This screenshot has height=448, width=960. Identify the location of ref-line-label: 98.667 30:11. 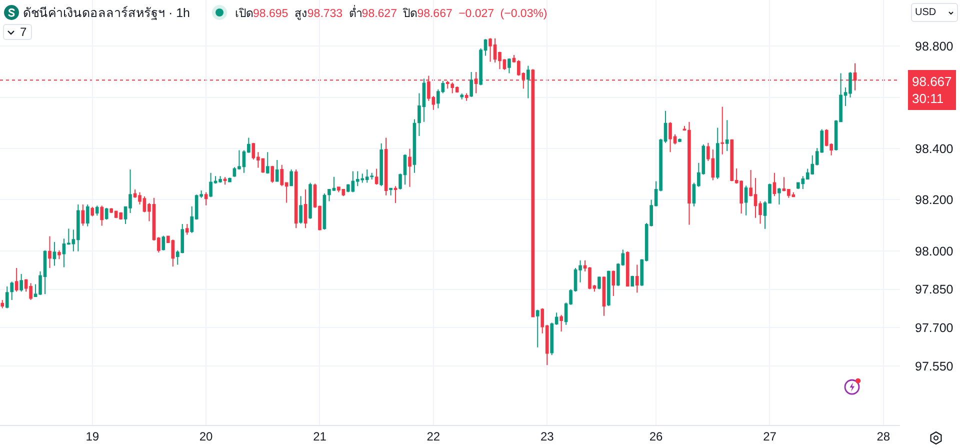
(932, 90).